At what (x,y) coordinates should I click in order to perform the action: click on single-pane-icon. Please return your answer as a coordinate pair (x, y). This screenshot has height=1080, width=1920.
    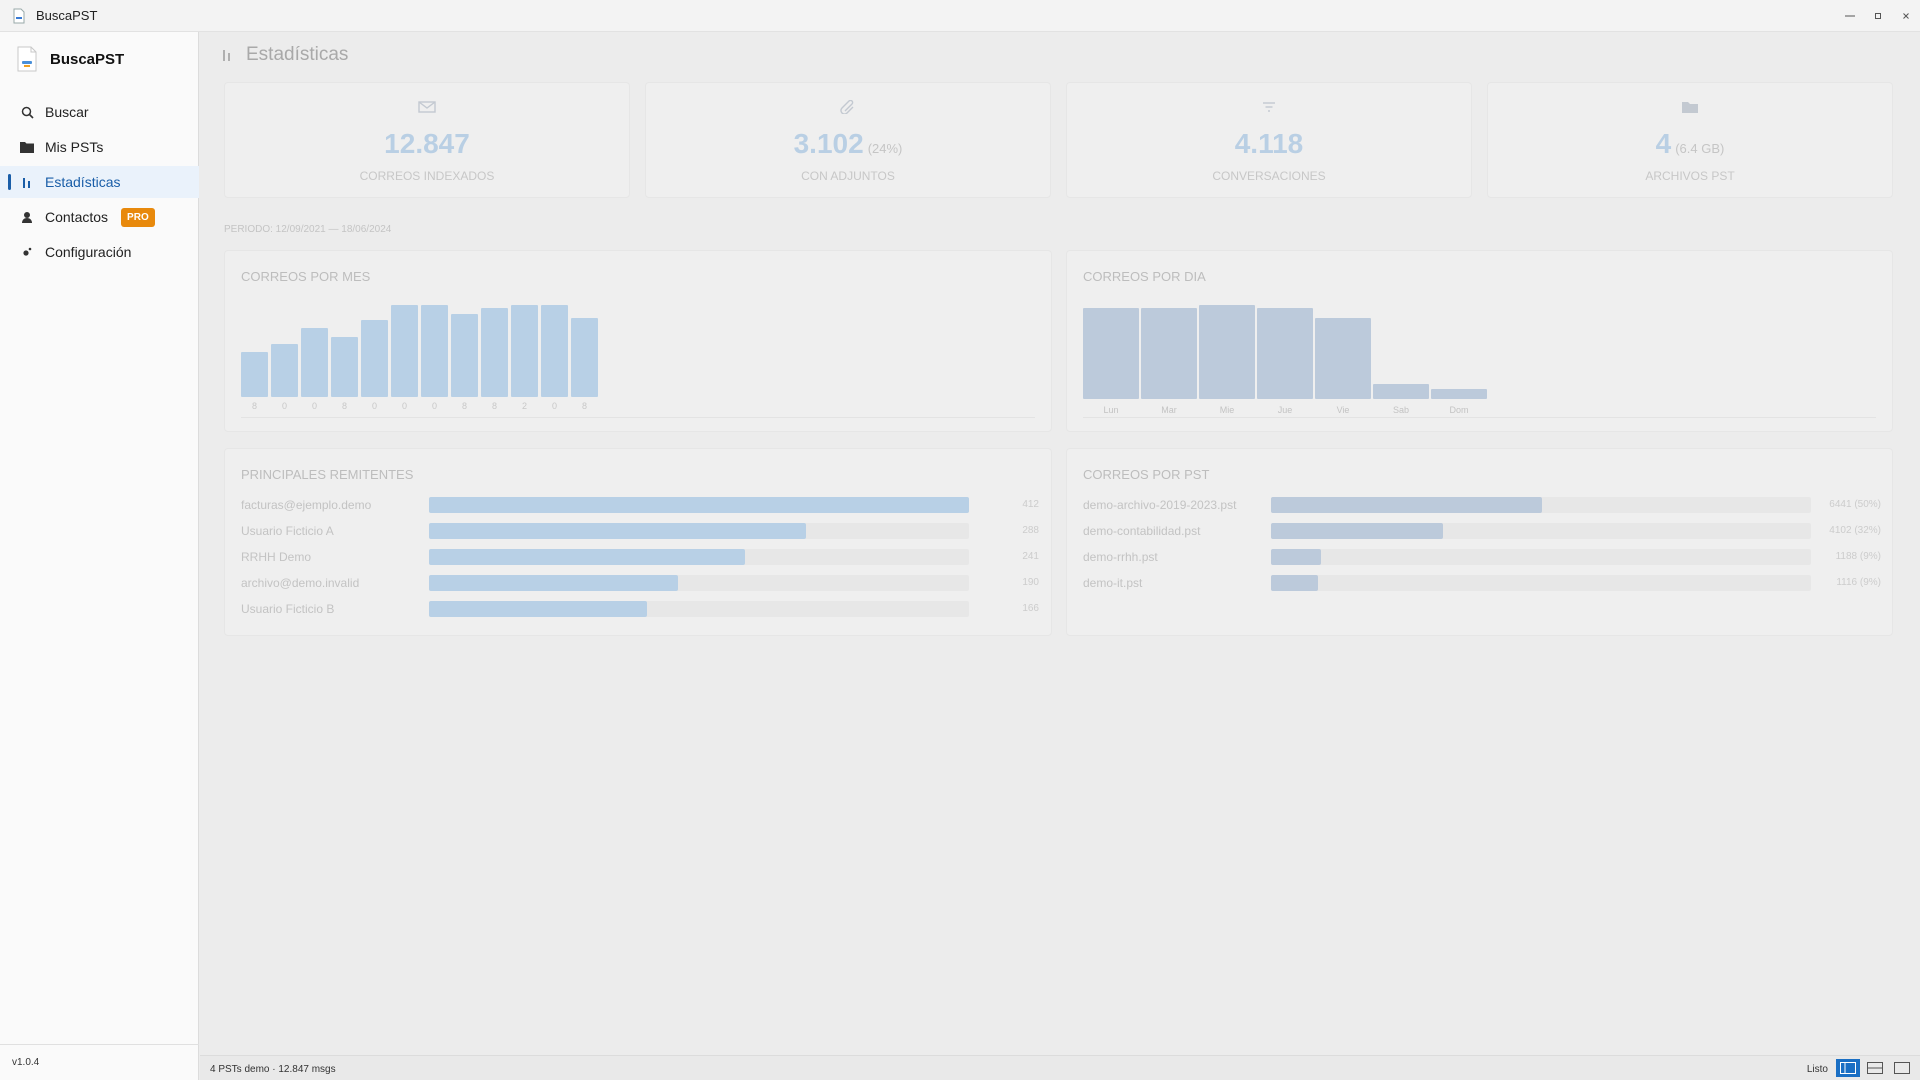
    Looking at the image, I should click on (1902, 1068).